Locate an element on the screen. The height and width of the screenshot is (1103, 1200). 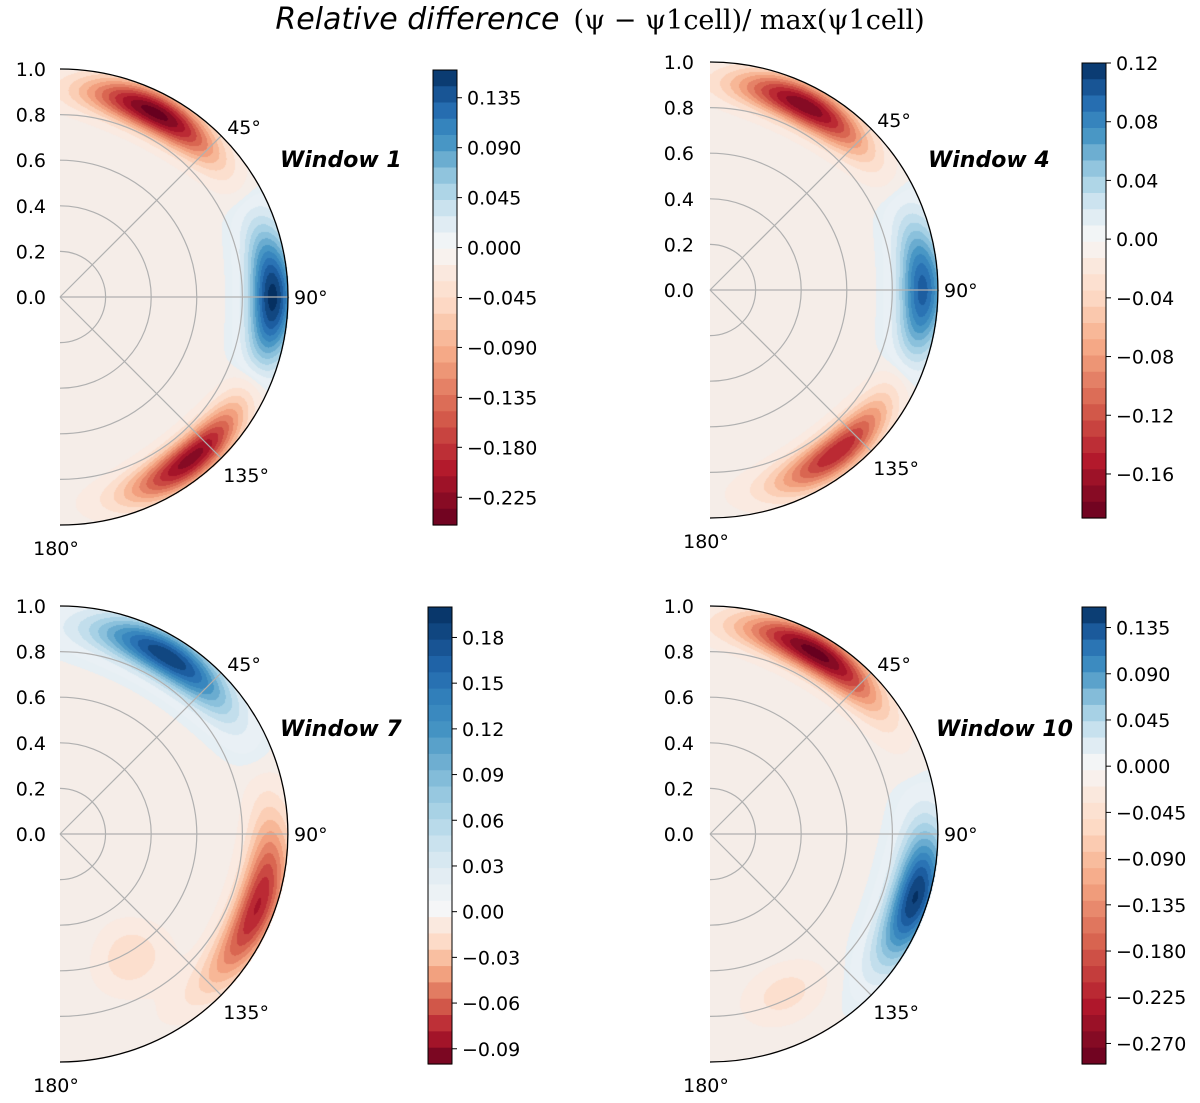
r-tick-label: 1.0 is located at coordinates (679, 607).